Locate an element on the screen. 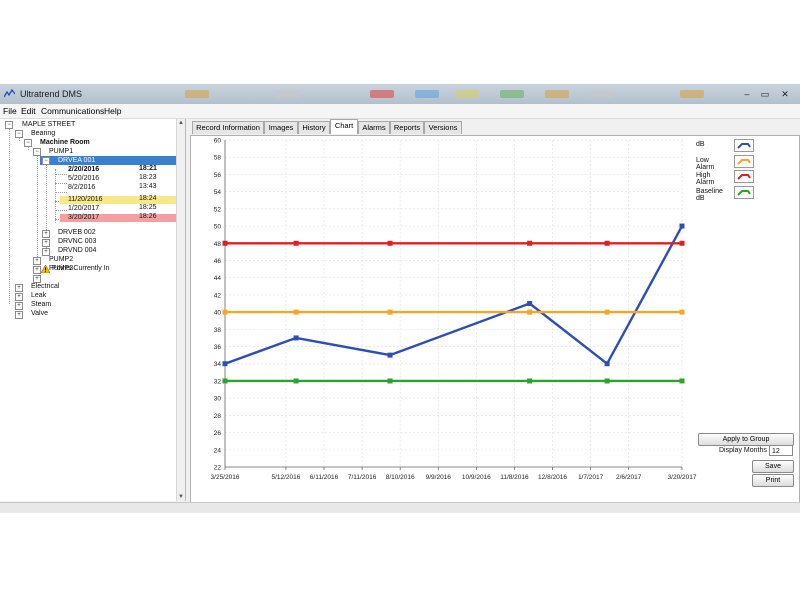 The width and height of the screenshot is (800, 600). display-months-input: 12 is located at coordinates (781, 450).